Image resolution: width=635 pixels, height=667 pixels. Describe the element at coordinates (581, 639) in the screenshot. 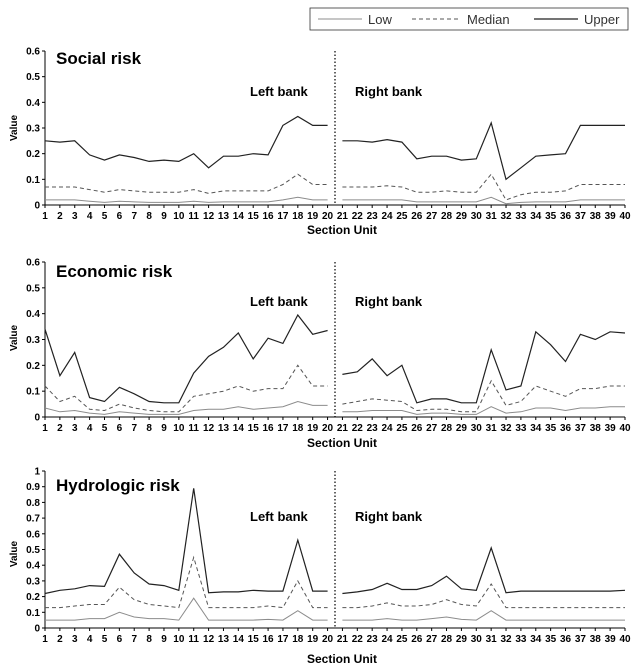

I see `x-tick-label: 37` at that location.